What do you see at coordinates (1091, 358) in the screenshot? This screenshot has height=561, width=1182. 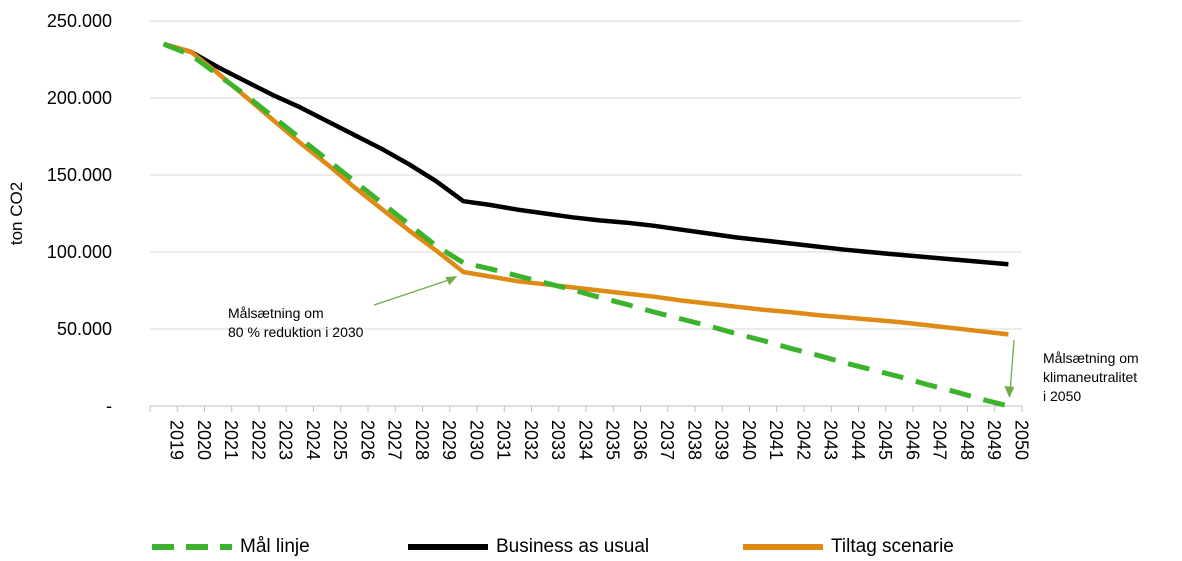 I see `annotation-text-2050: Målsætning om` at bounding box center [1091, 358].